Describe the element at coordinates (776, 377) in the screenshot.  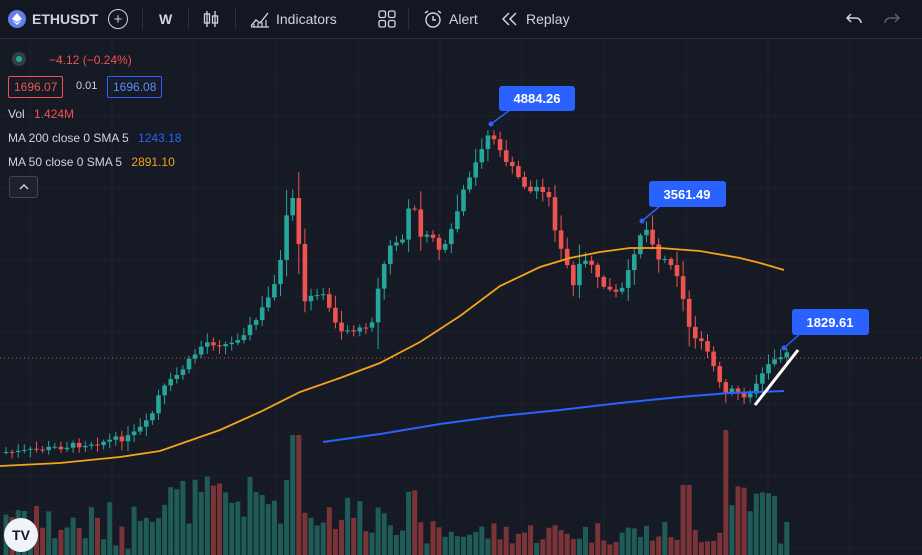
I see `trend-line` at that location.